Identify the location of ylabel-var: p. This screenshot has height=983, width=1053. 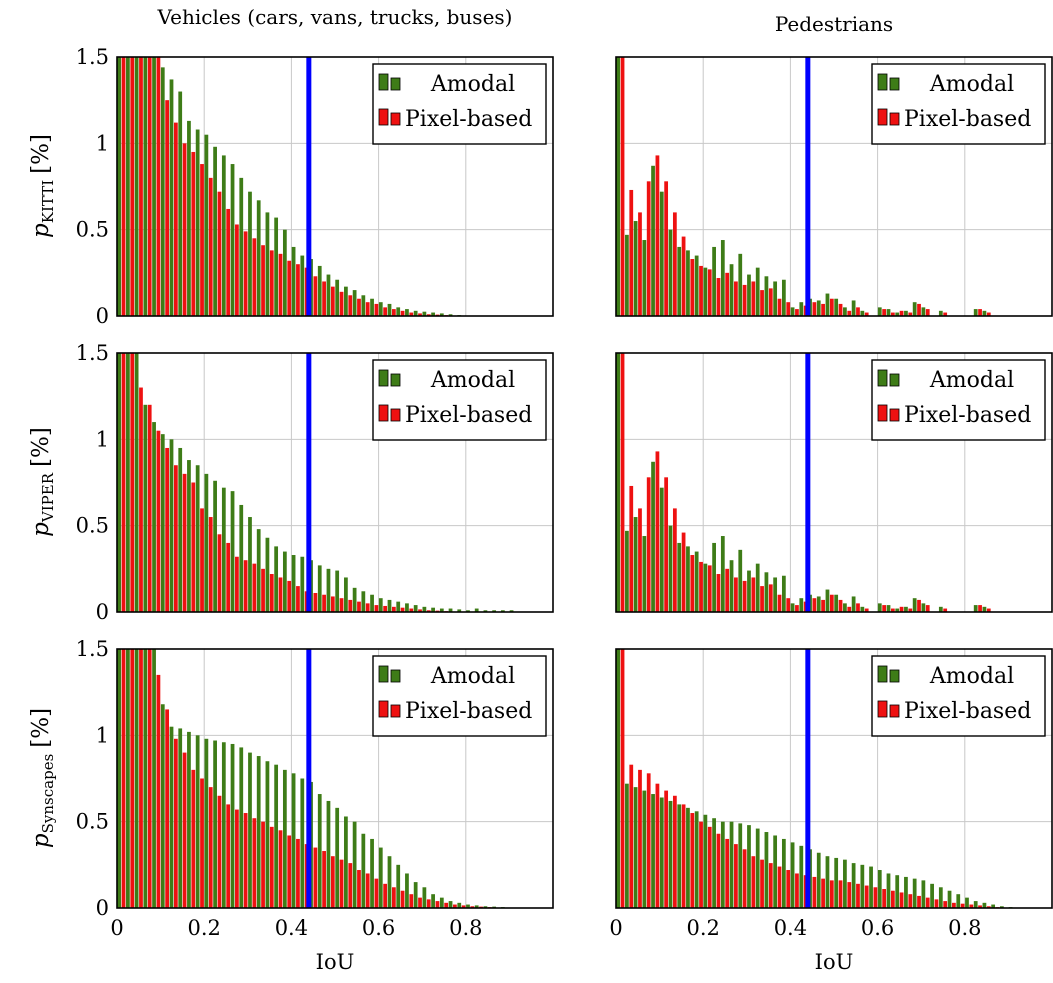
(41, 840).